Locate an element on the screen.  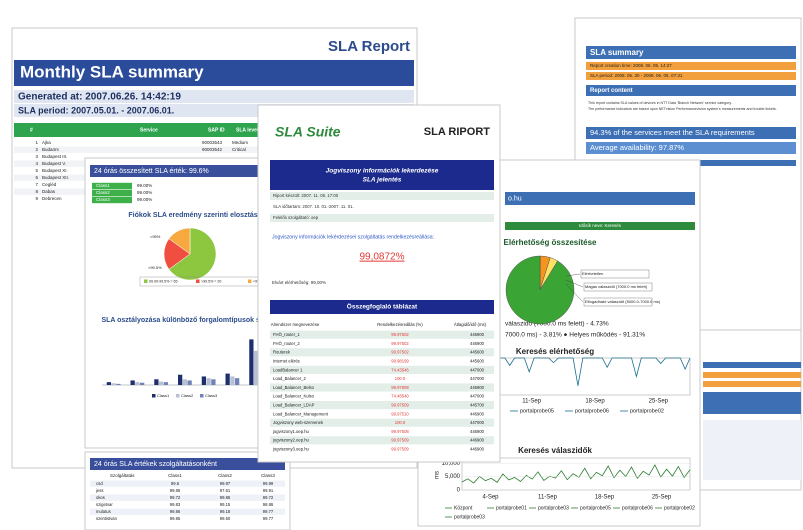
pie-label: Elérhetetlen is located at coordinates (592, 273).